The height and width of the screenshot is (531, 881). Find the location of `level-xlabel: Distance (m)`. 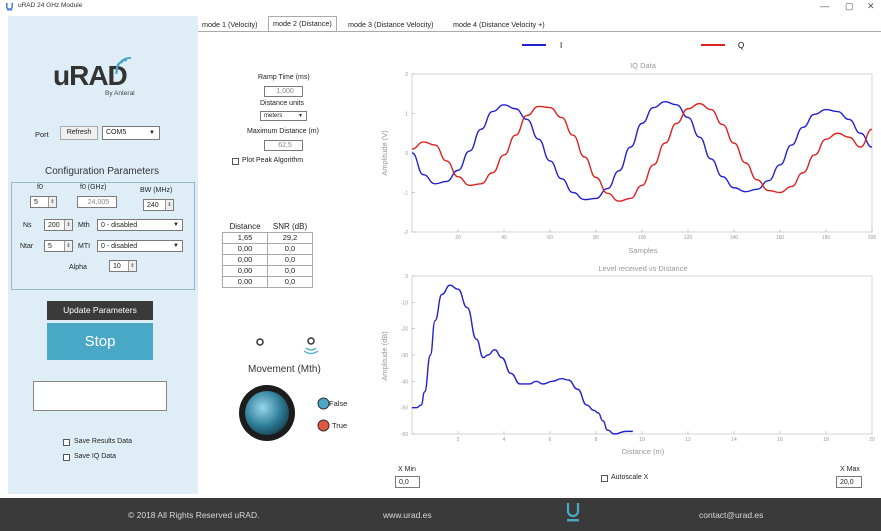

level-xlabel: Distance (m) is located at coordinates (643, 451).